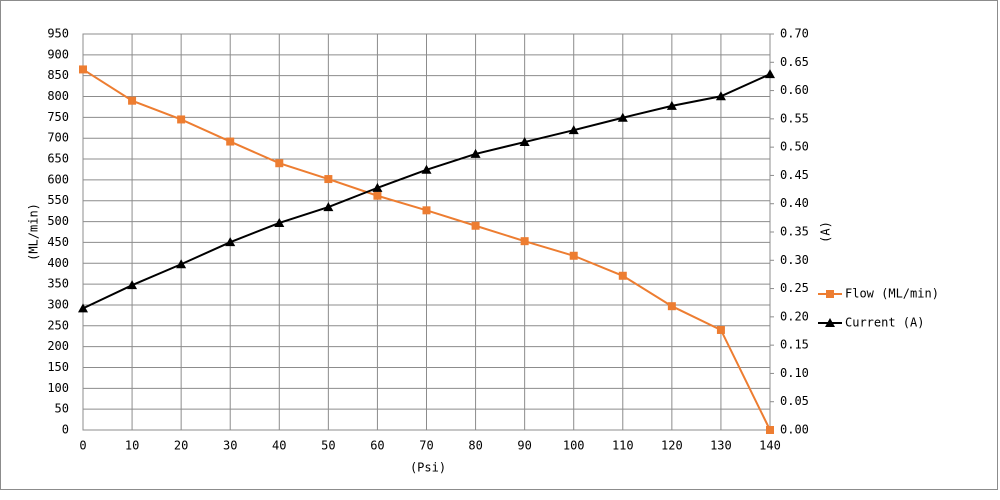 The width and height of the screenshot is (1000, 500). What do you see at coordinates (230, 446) in the screenshot?
I see `x-tick-label: 30` at bounding box center [230, 446].